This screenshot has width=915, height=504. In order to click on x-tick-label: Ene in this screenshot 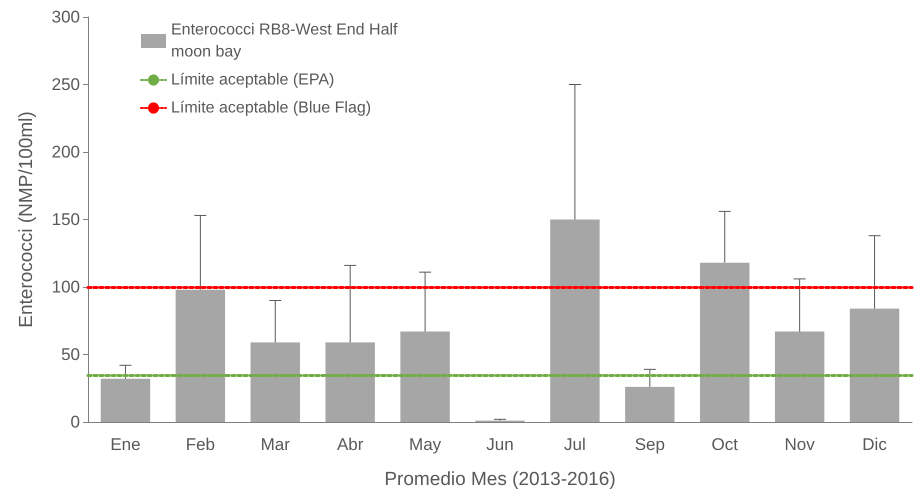, I will do `click(125, 444)`.